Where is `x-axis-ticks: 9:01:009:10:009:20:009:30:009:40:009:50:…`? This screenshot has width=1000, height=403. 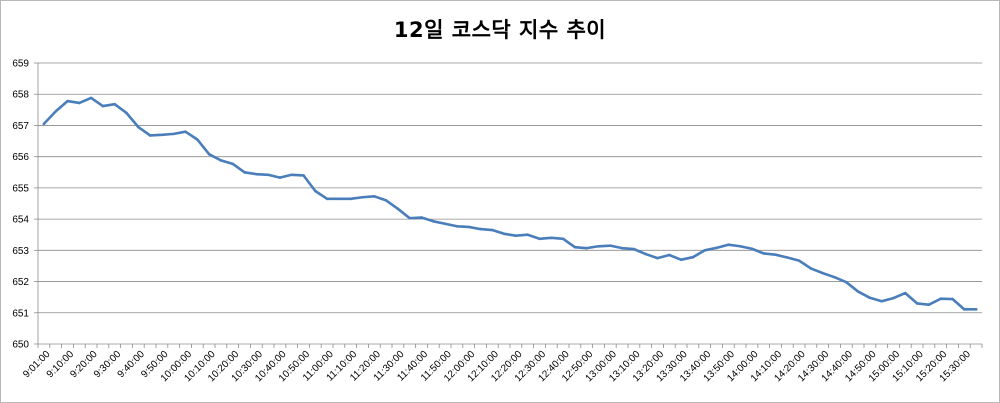 x-axis-ticks: 9:01:009:10:009:20:009:30:009:40:009:50:… is located at coordinates (497, 367).